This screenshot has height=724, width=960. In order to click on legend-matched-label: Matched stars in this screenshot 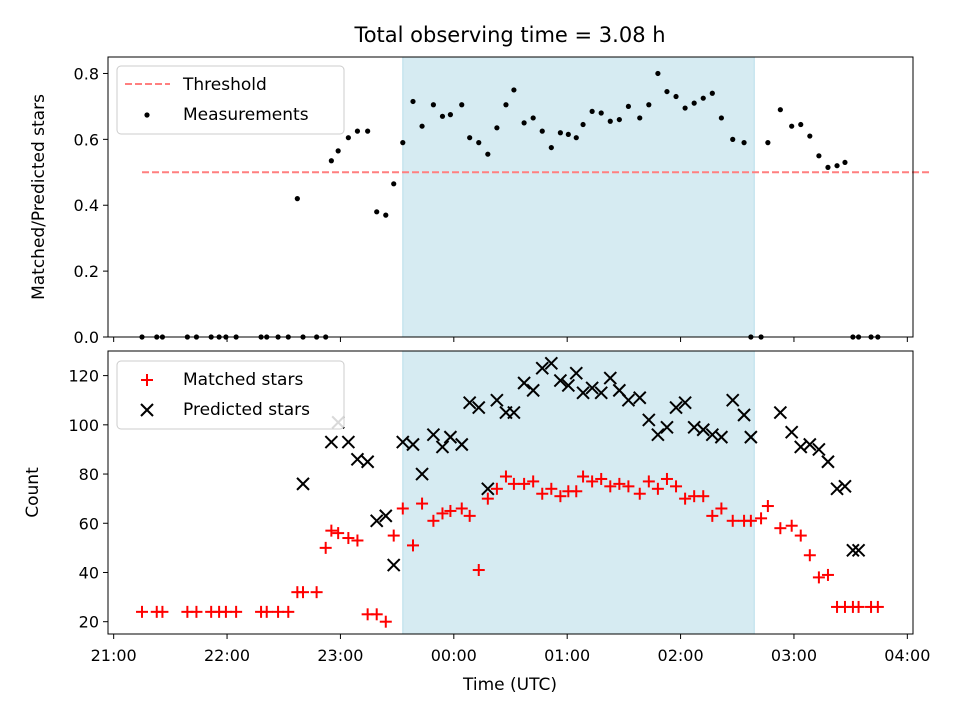, I will do `click(243, 380)`.